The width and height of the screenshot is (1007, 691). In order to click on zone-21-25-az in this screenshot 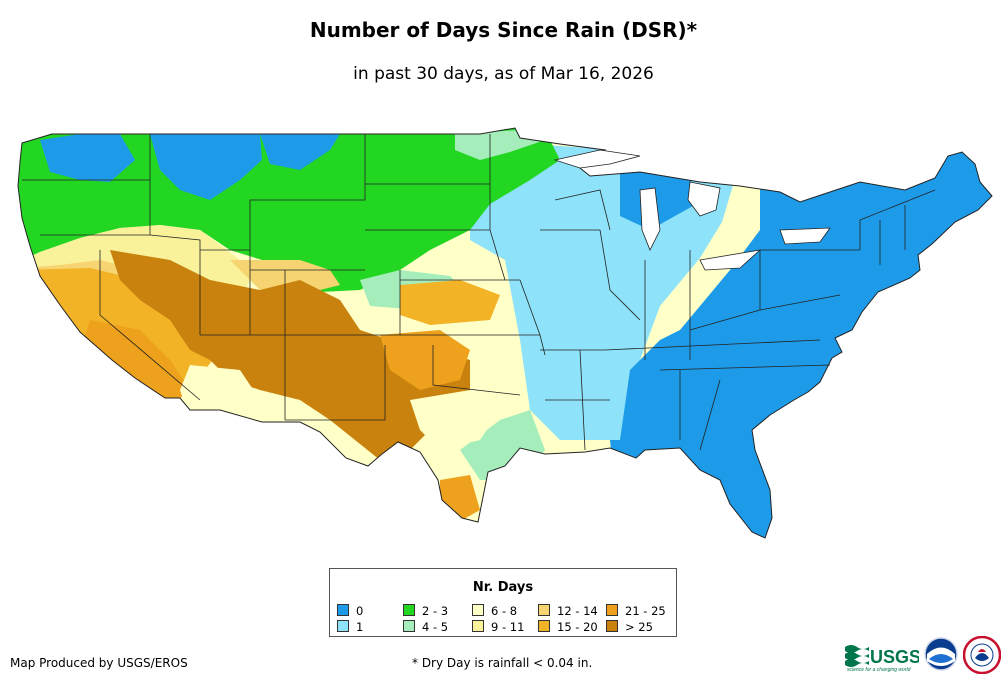, I will do `click(135, 365)`.